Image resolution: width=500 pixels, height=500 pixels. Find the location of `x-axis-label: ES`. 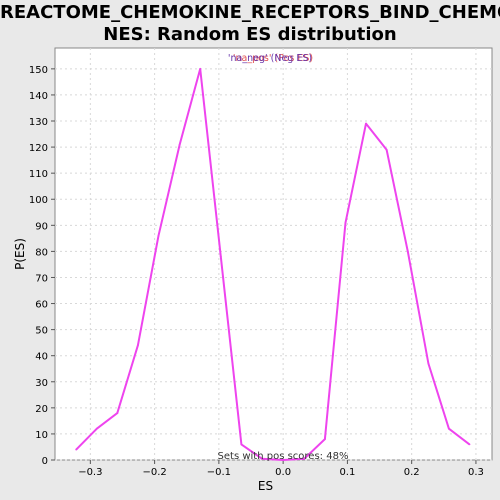

x-axis-label: ES is located at coordinates (265, 486).